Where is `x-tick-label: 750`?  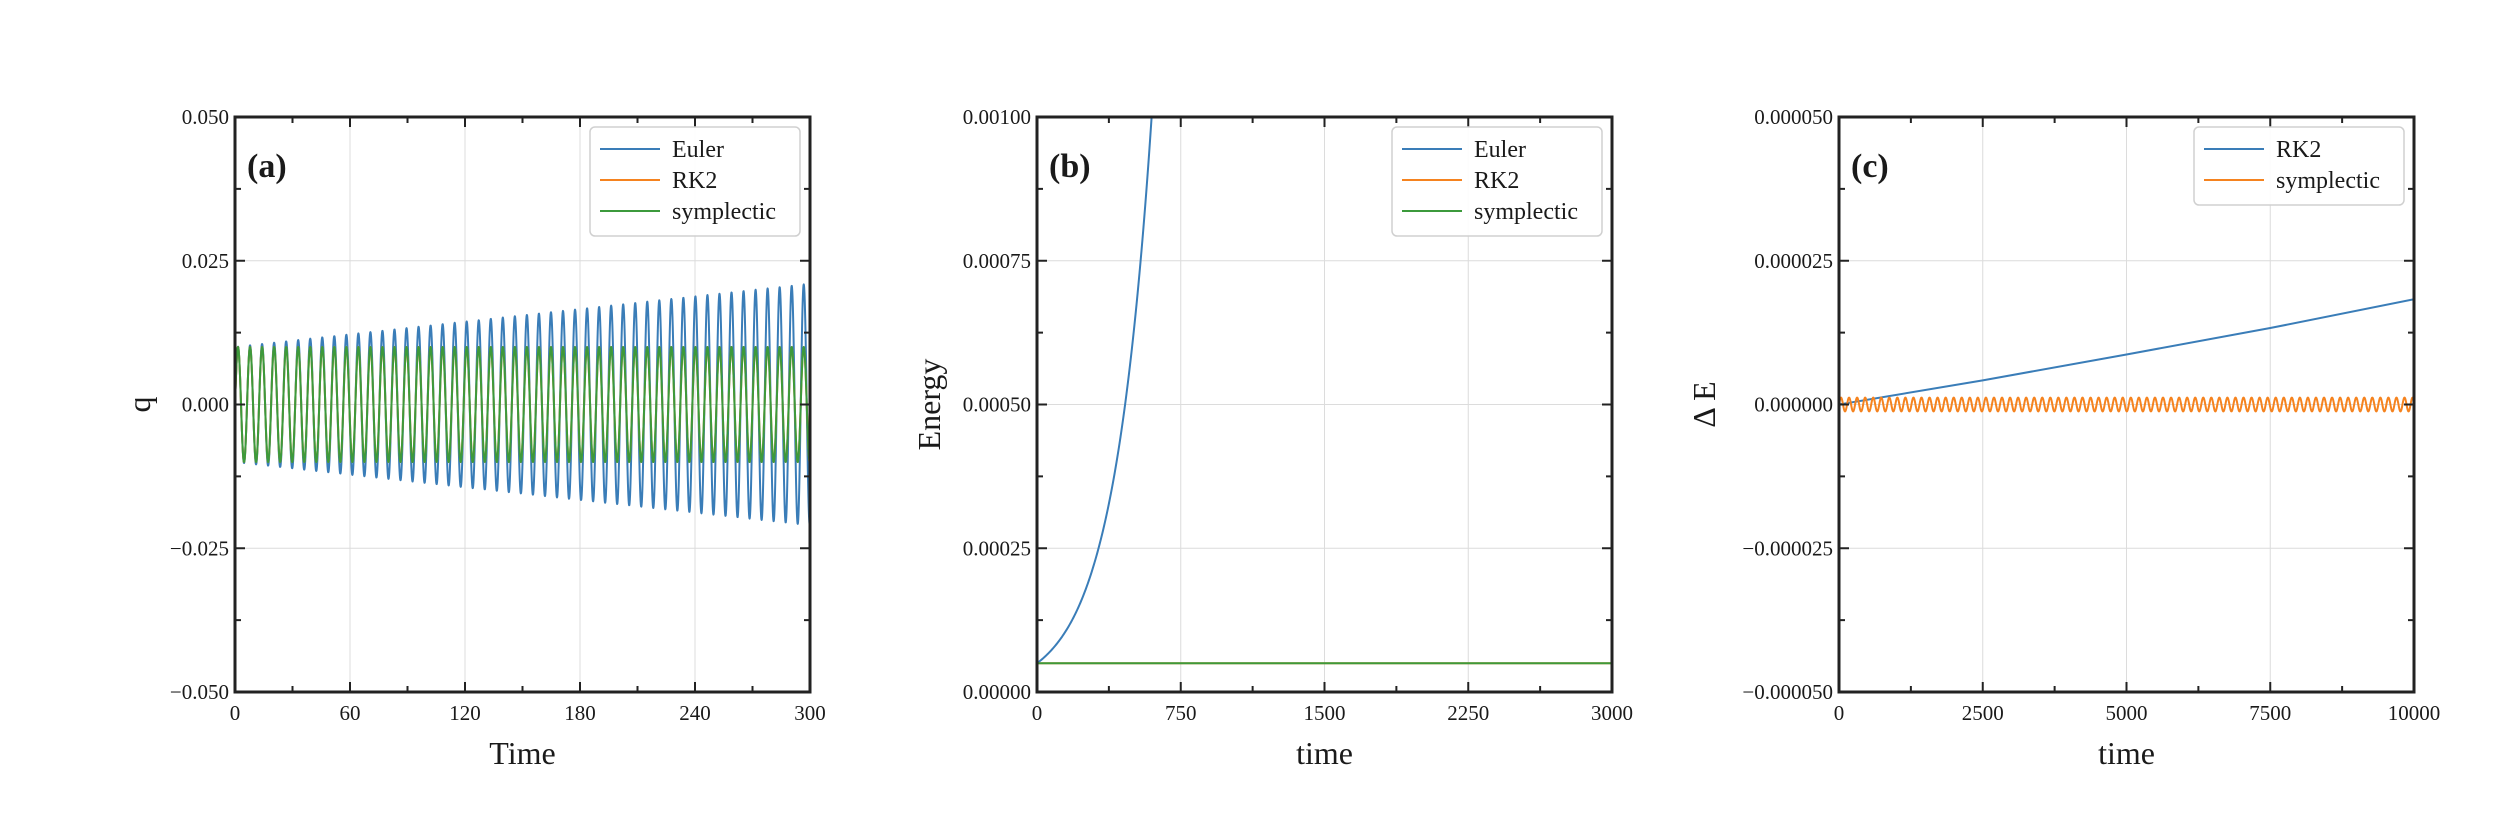 x-tick-label: 750 is located at coordinates (1181, 713).